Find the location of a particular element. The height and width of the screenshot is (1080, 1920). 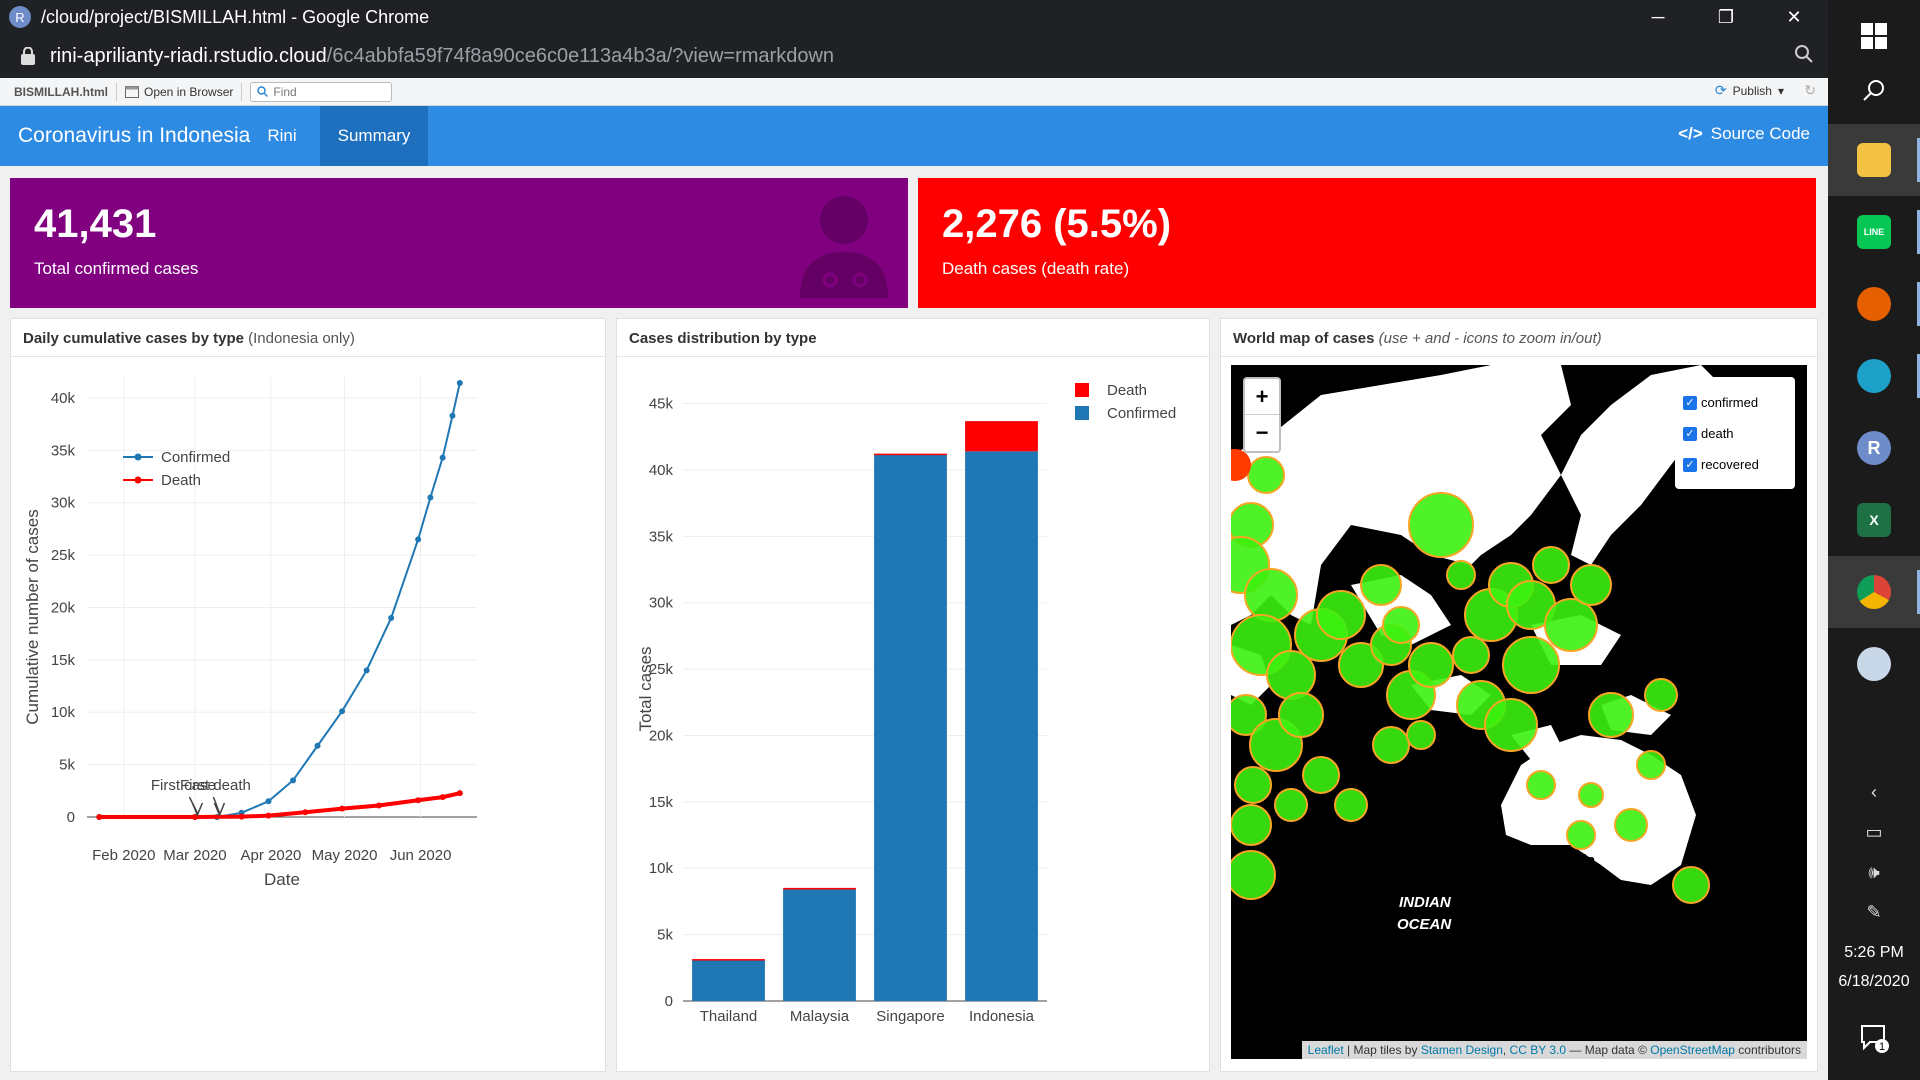

search-icon is located at coordinates (1873, 90).